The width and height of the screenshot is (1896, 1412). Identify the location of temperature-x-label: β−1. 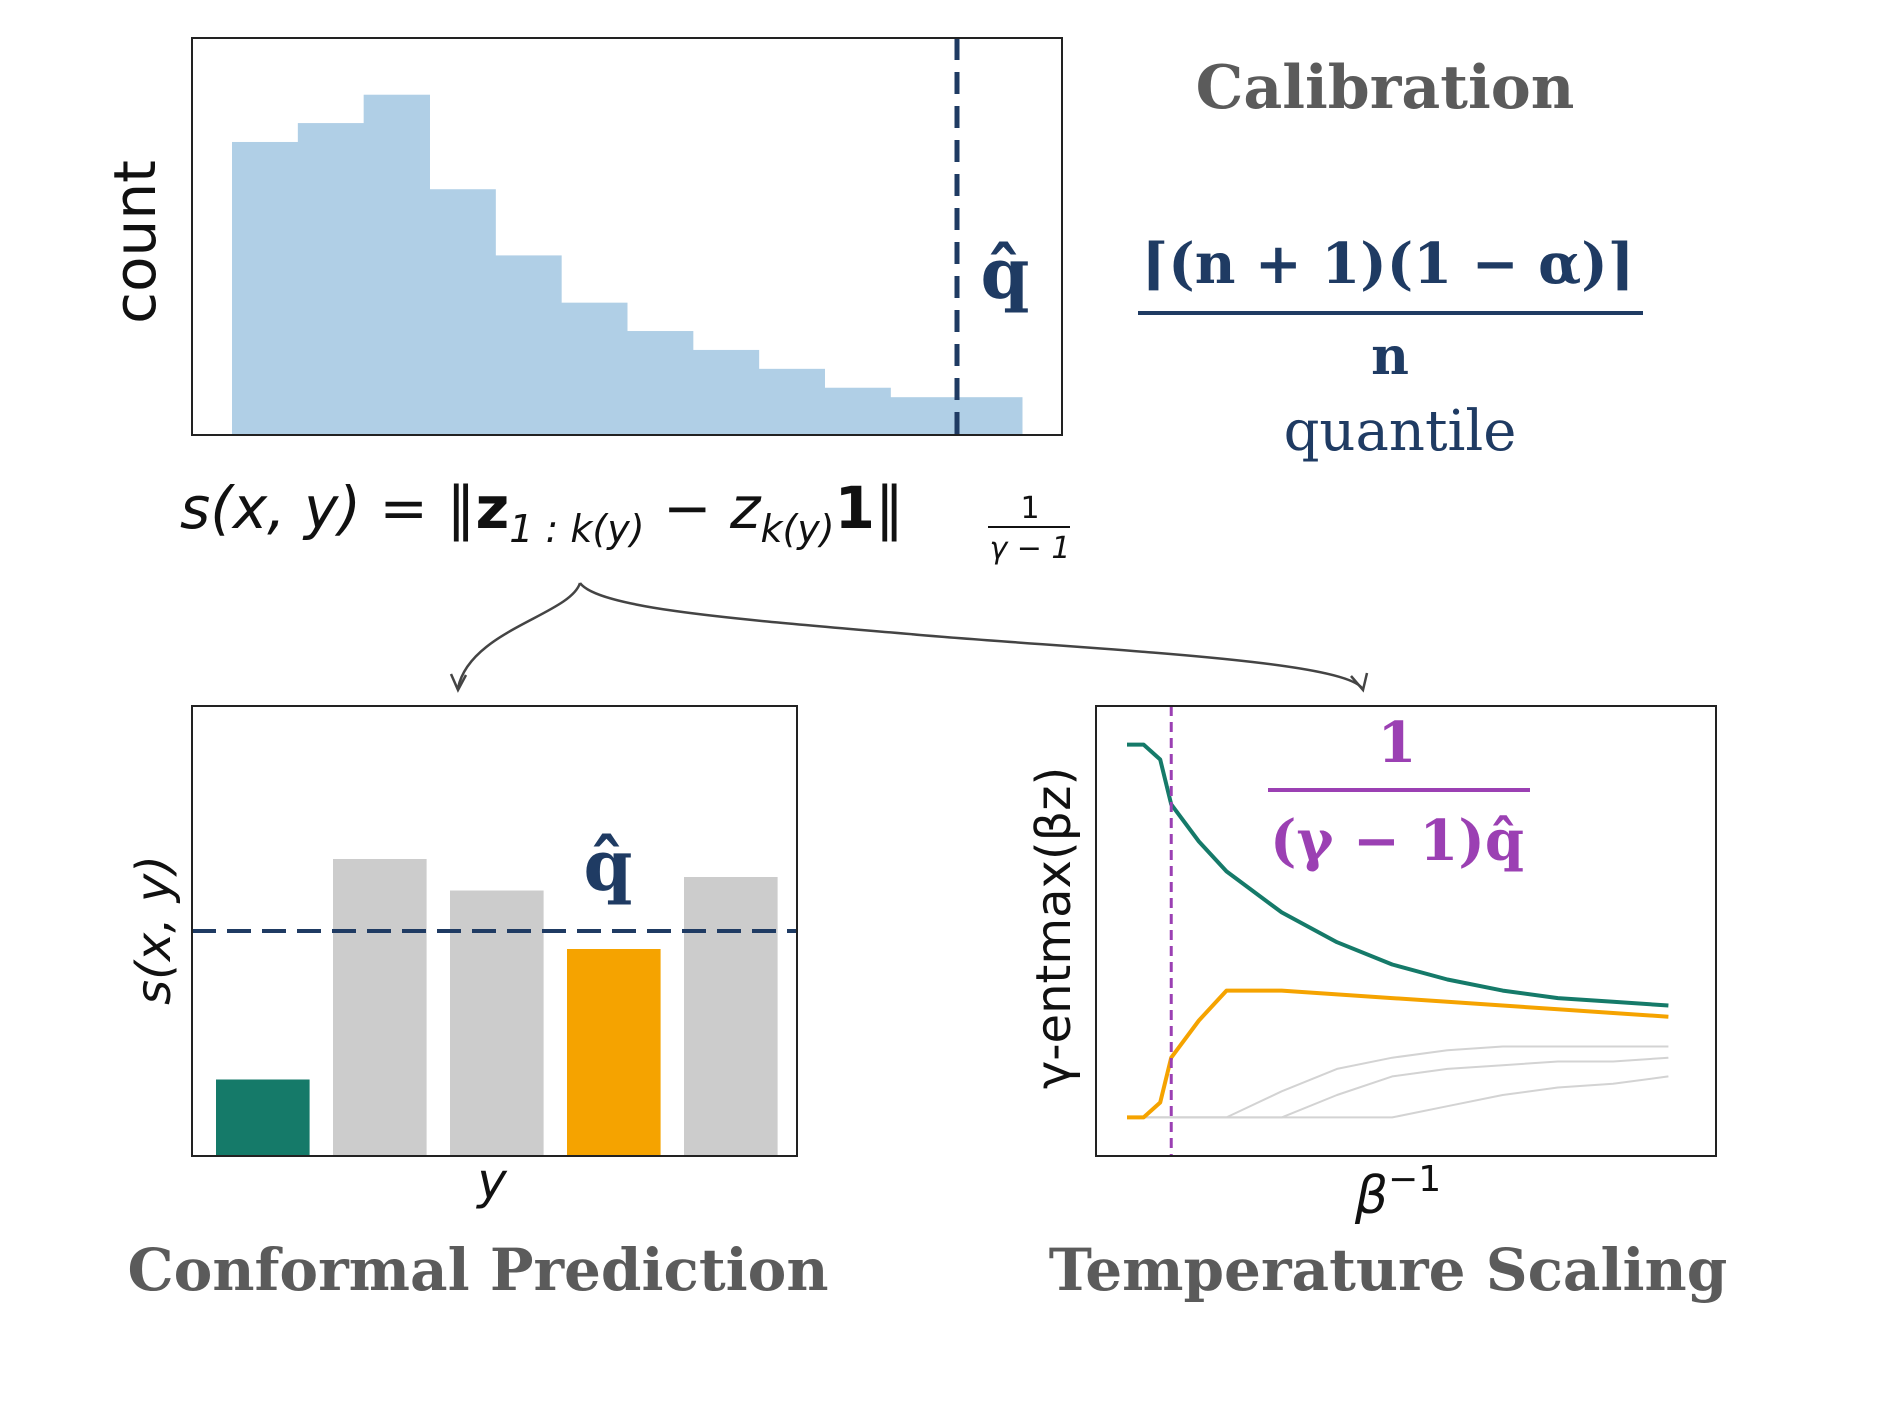
(1397, 1192).